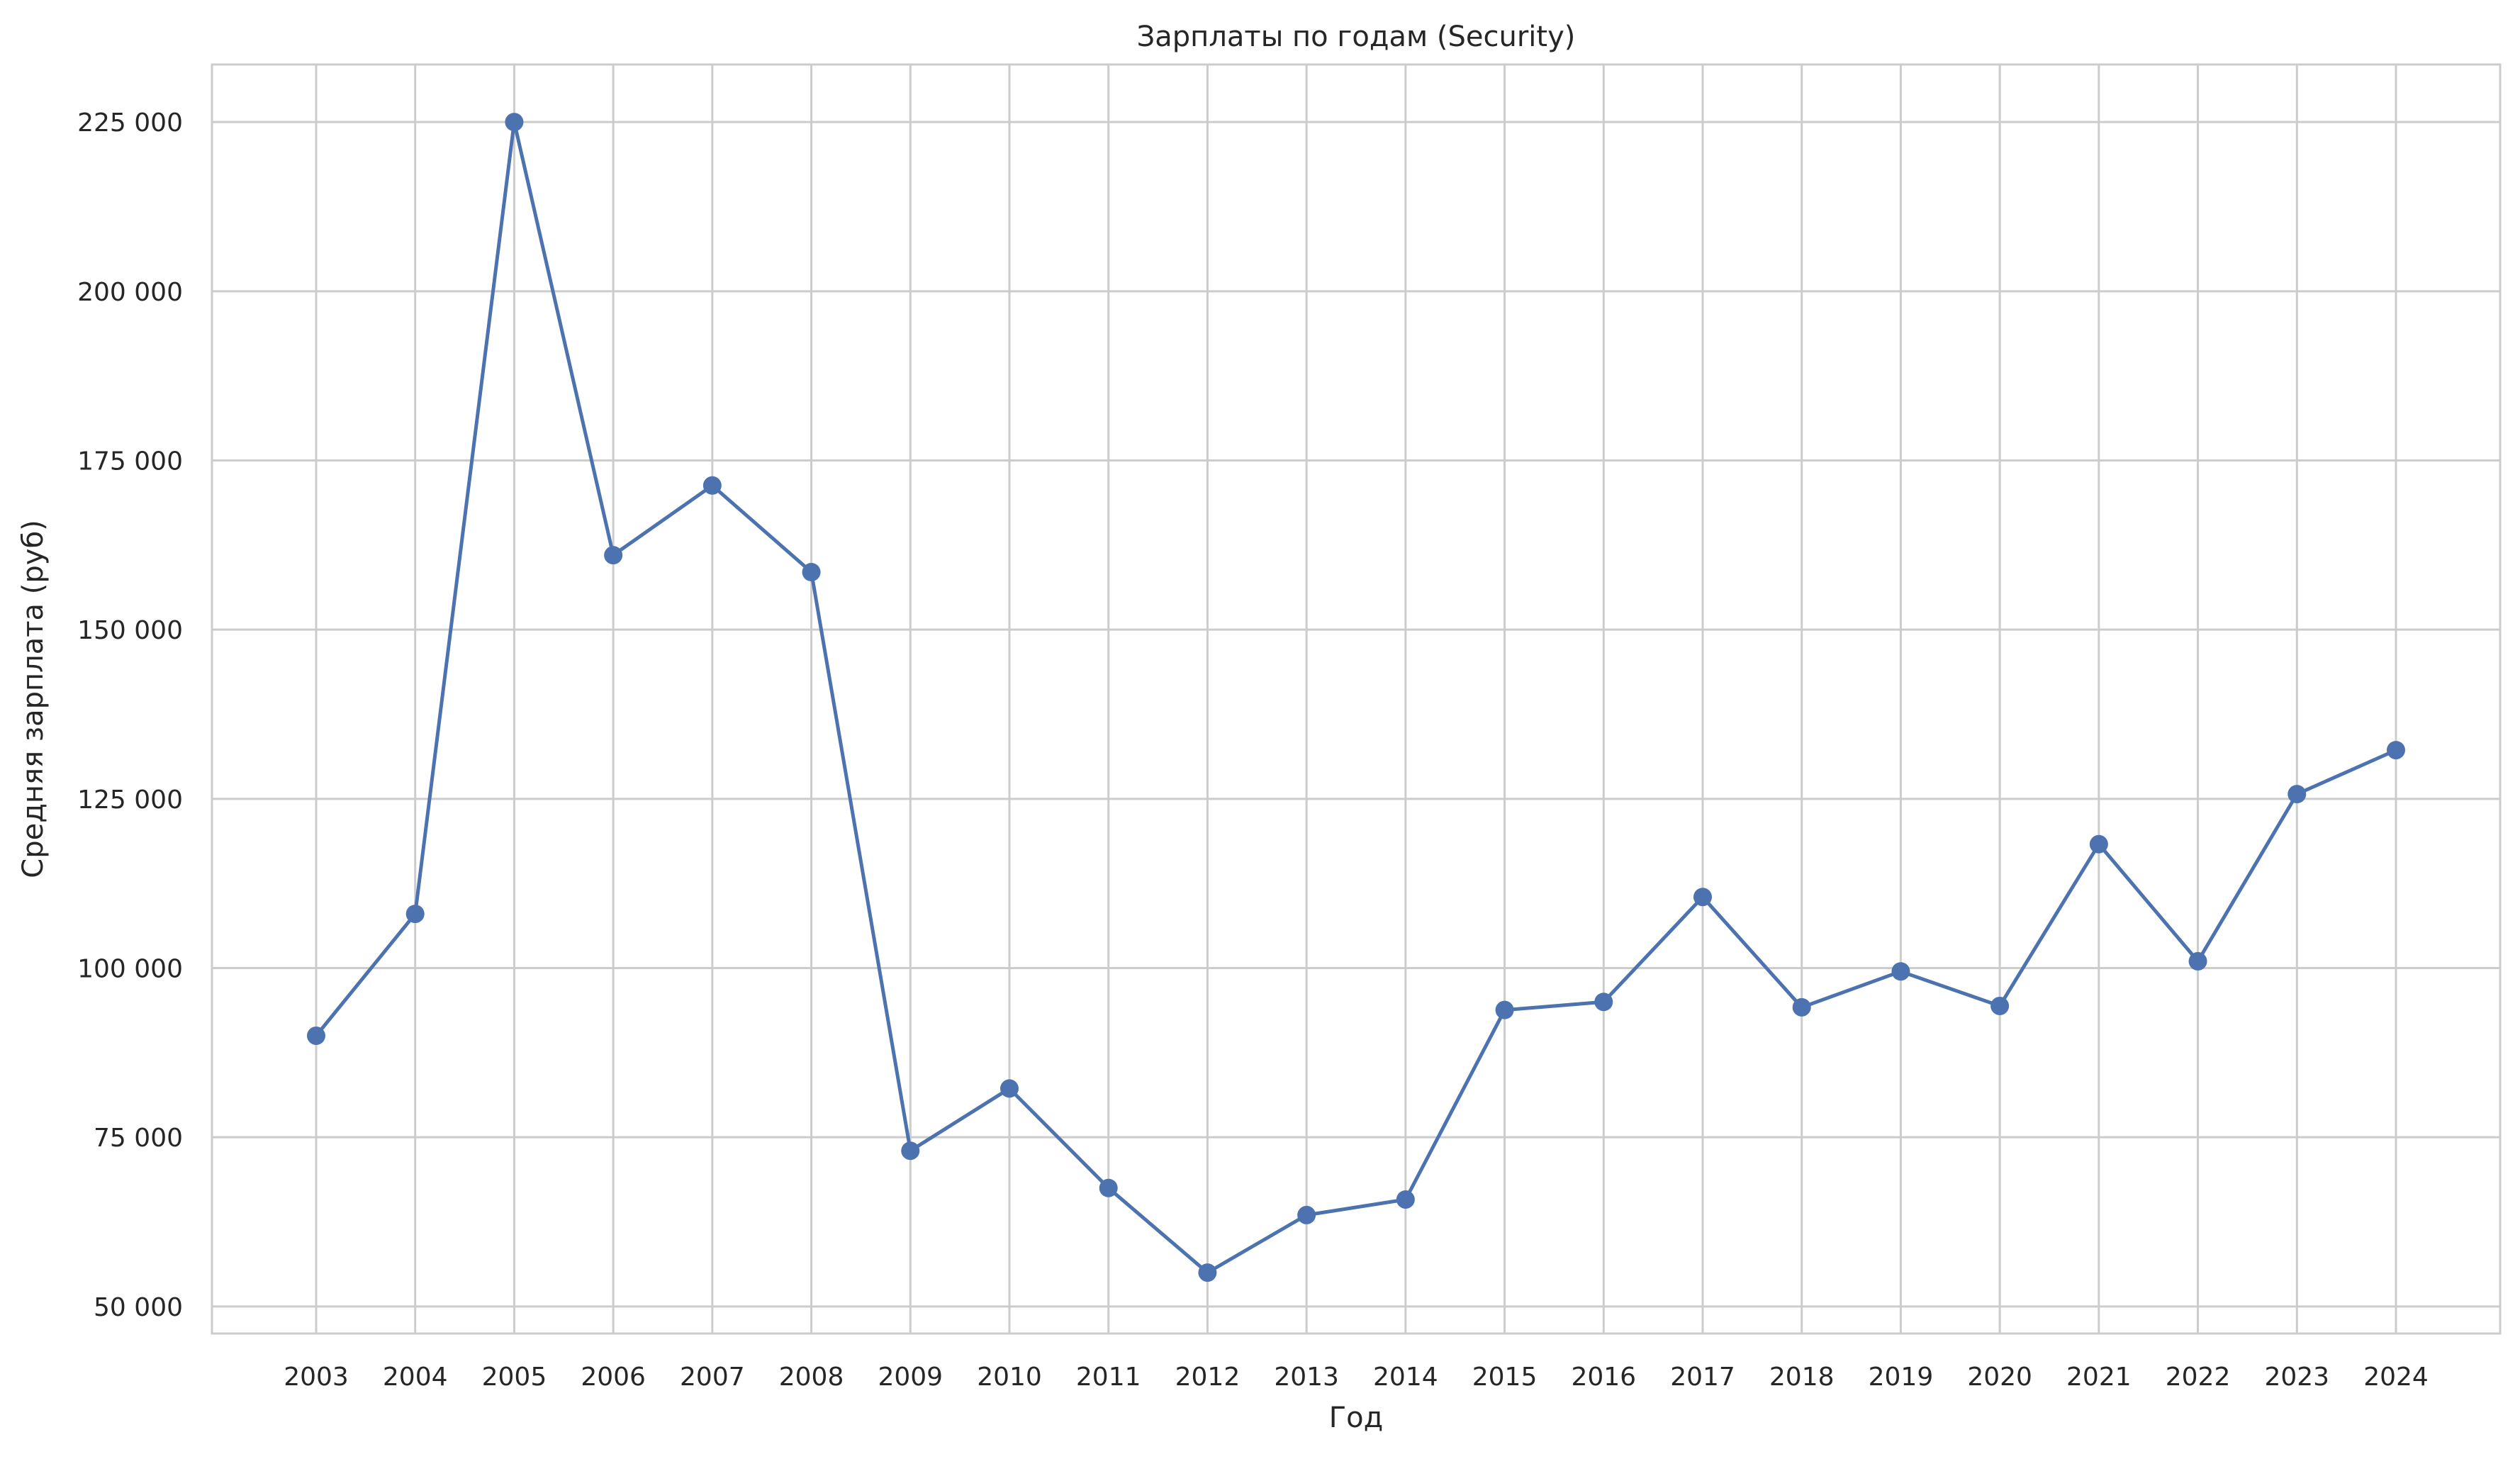  Describe the element at coordinates (130, 968) in the screenshot. I see `y-tick-label: 100 000` at that location.